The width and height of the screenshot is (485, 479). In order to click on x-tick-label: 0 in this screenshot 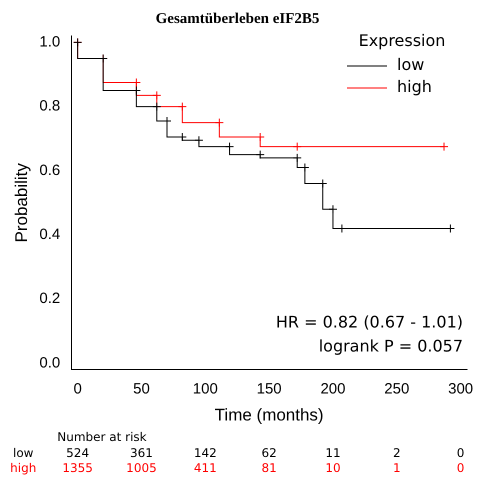, I will do `click(77, 389)`.